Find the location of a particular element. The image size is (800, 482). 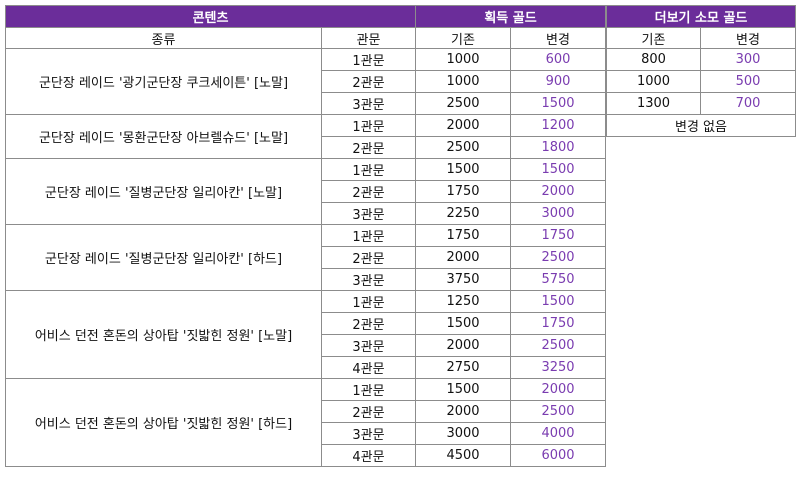

table-row: 군단장 레이드 '광기군단장 쿠크세이튼' [노말] 1관문 1000 600 is located at coordinates (306, 81).